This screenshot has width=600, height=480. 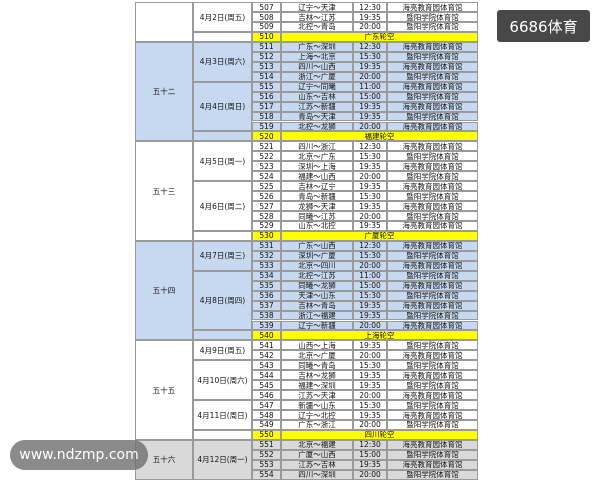 What do you see at coordinates (317, 425) in the screenshot?
I see `matchup: 广东～浙江` at bounding box center [317, 425].